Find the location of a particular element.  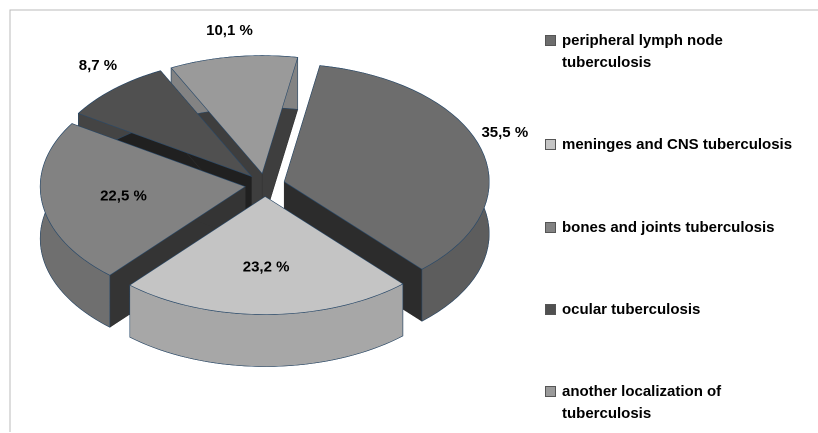

data-label: 35,5 % is located at coordinates (504, 132).